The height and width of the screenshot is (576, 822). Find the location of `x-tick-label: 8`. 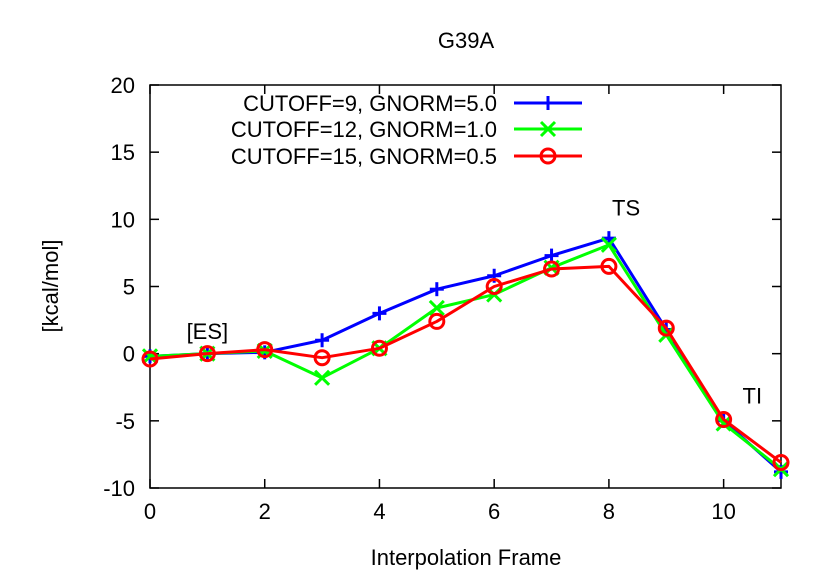

x-tick-label: 8 is located at coordinates (609, 511).